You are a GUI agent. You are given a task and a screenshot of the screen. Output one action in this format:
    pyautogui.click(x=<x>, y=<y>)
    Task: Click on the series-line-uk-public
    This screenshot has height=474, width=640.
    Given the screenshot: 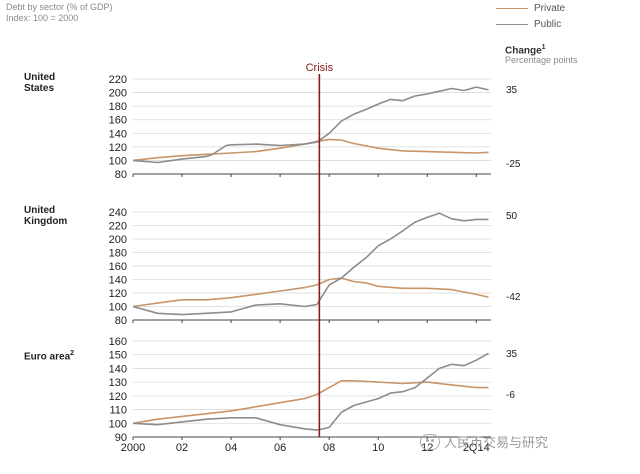 What is the action you would take?
    pyautogui.click(x=310, y=264)
    